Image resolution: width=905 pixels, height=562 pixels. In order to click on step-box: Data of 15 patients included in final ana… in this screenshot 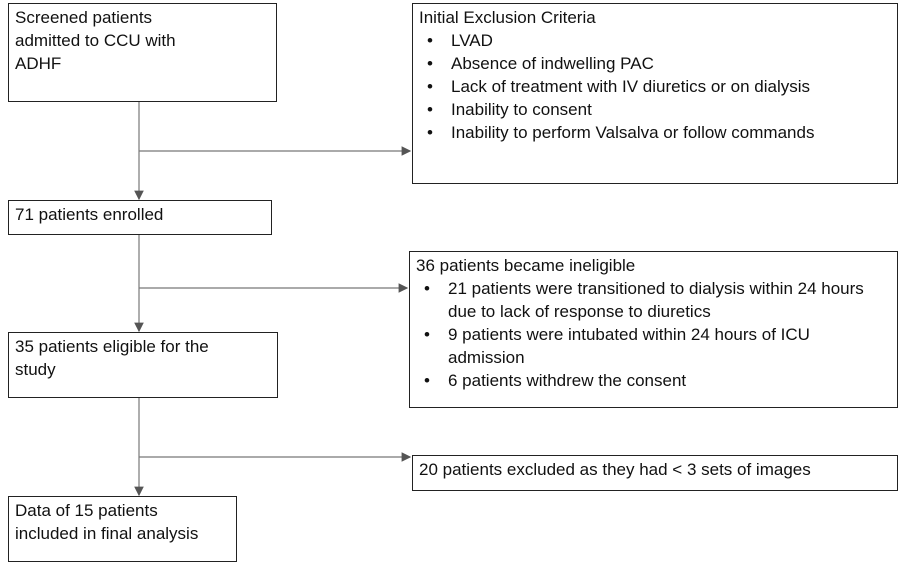, I will do `click(122, 529)`.